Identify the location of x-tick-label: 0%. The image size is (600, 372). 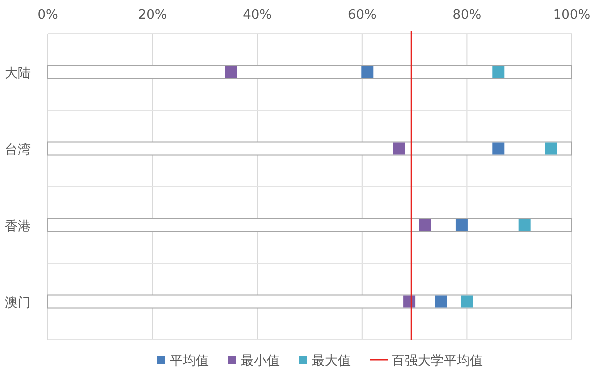
(48, 15).